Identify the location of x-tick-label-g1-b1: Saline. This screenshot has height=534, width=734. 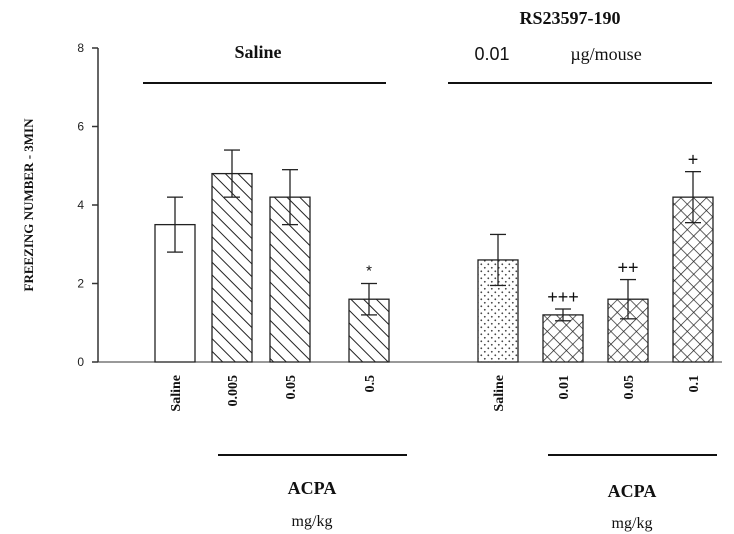
(176, 393).